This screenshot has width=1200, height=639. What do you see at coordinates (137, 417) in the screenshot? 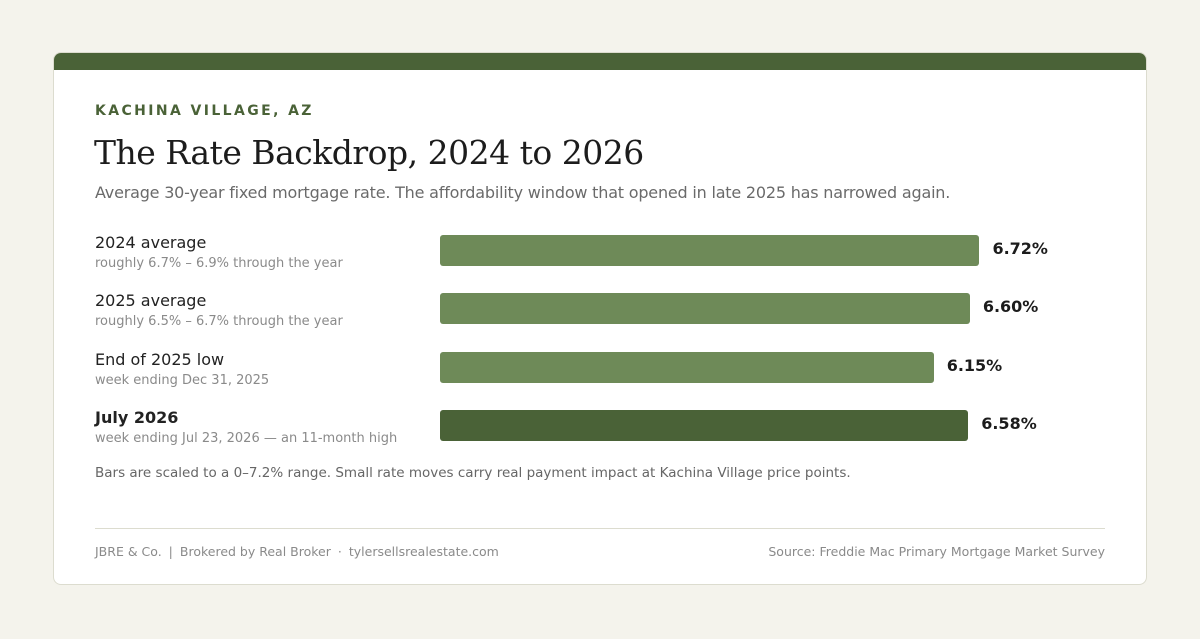
I see `category-label: July 2026` at bounding box center [137, 417].